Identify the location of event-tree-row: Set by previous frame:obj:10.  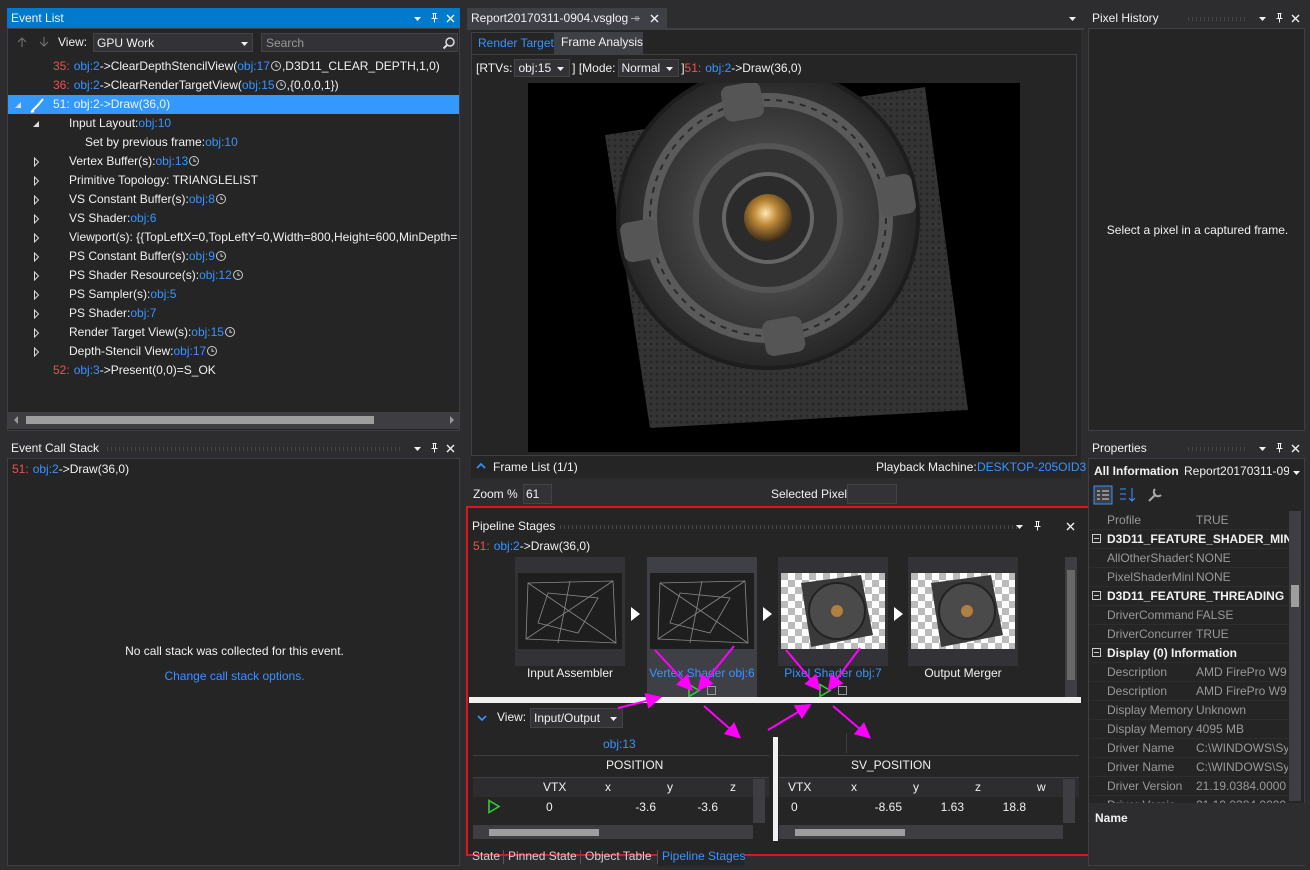
(233, 142).